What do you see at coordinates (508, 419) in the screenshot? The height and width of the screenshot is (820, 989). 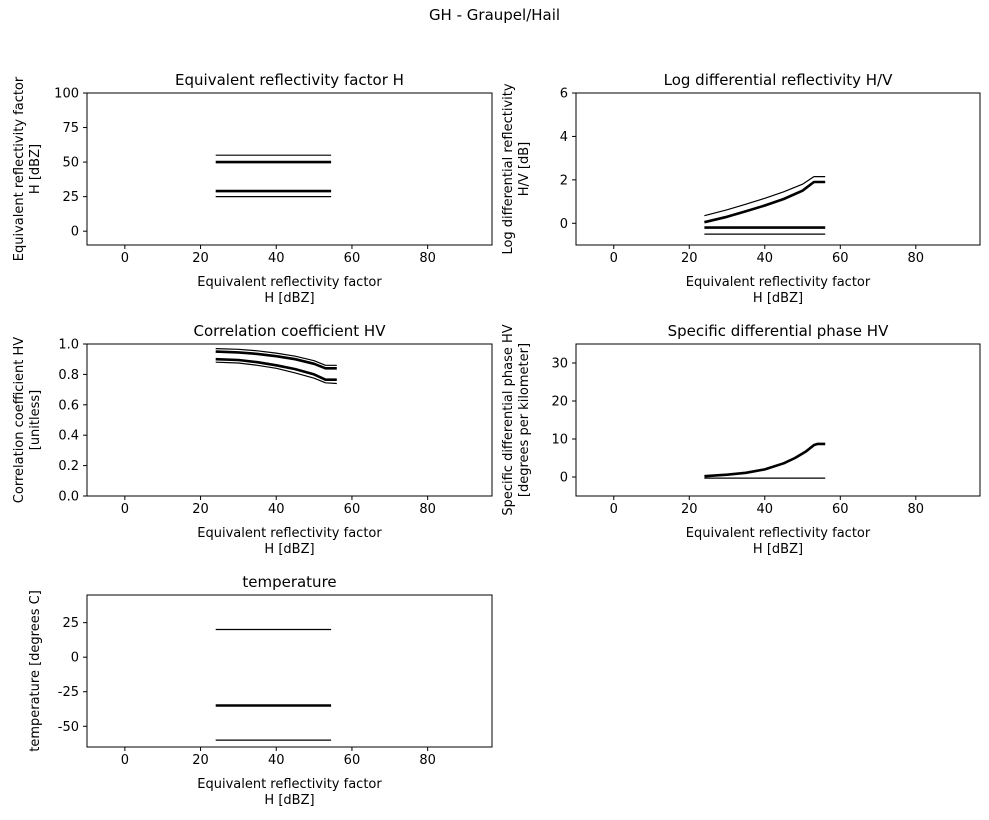 I see `y-axis-label: Specific differential phase HV` at bounding box center [508, 419].